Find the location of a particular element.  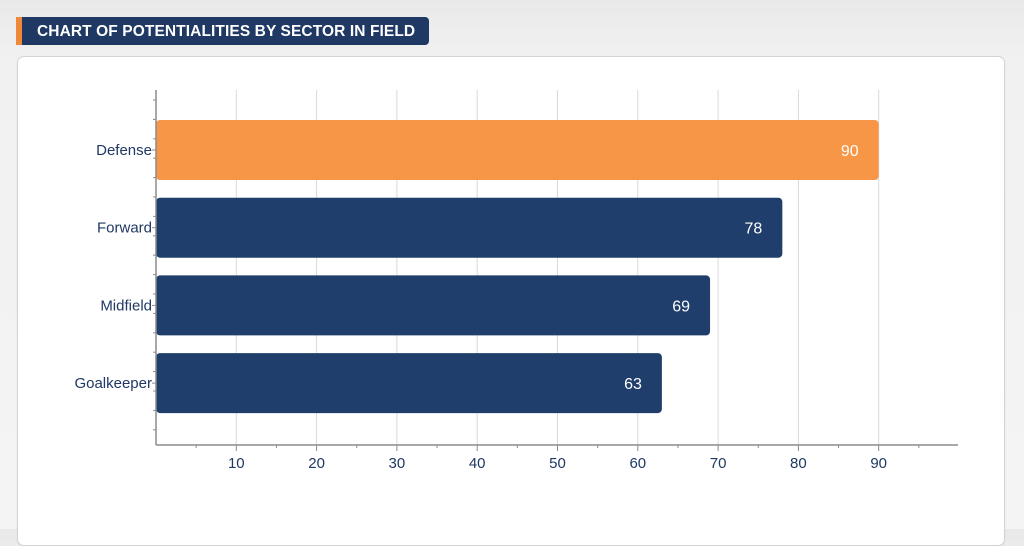

category-label: Goalkeeper is located at coordinates (113, 383).